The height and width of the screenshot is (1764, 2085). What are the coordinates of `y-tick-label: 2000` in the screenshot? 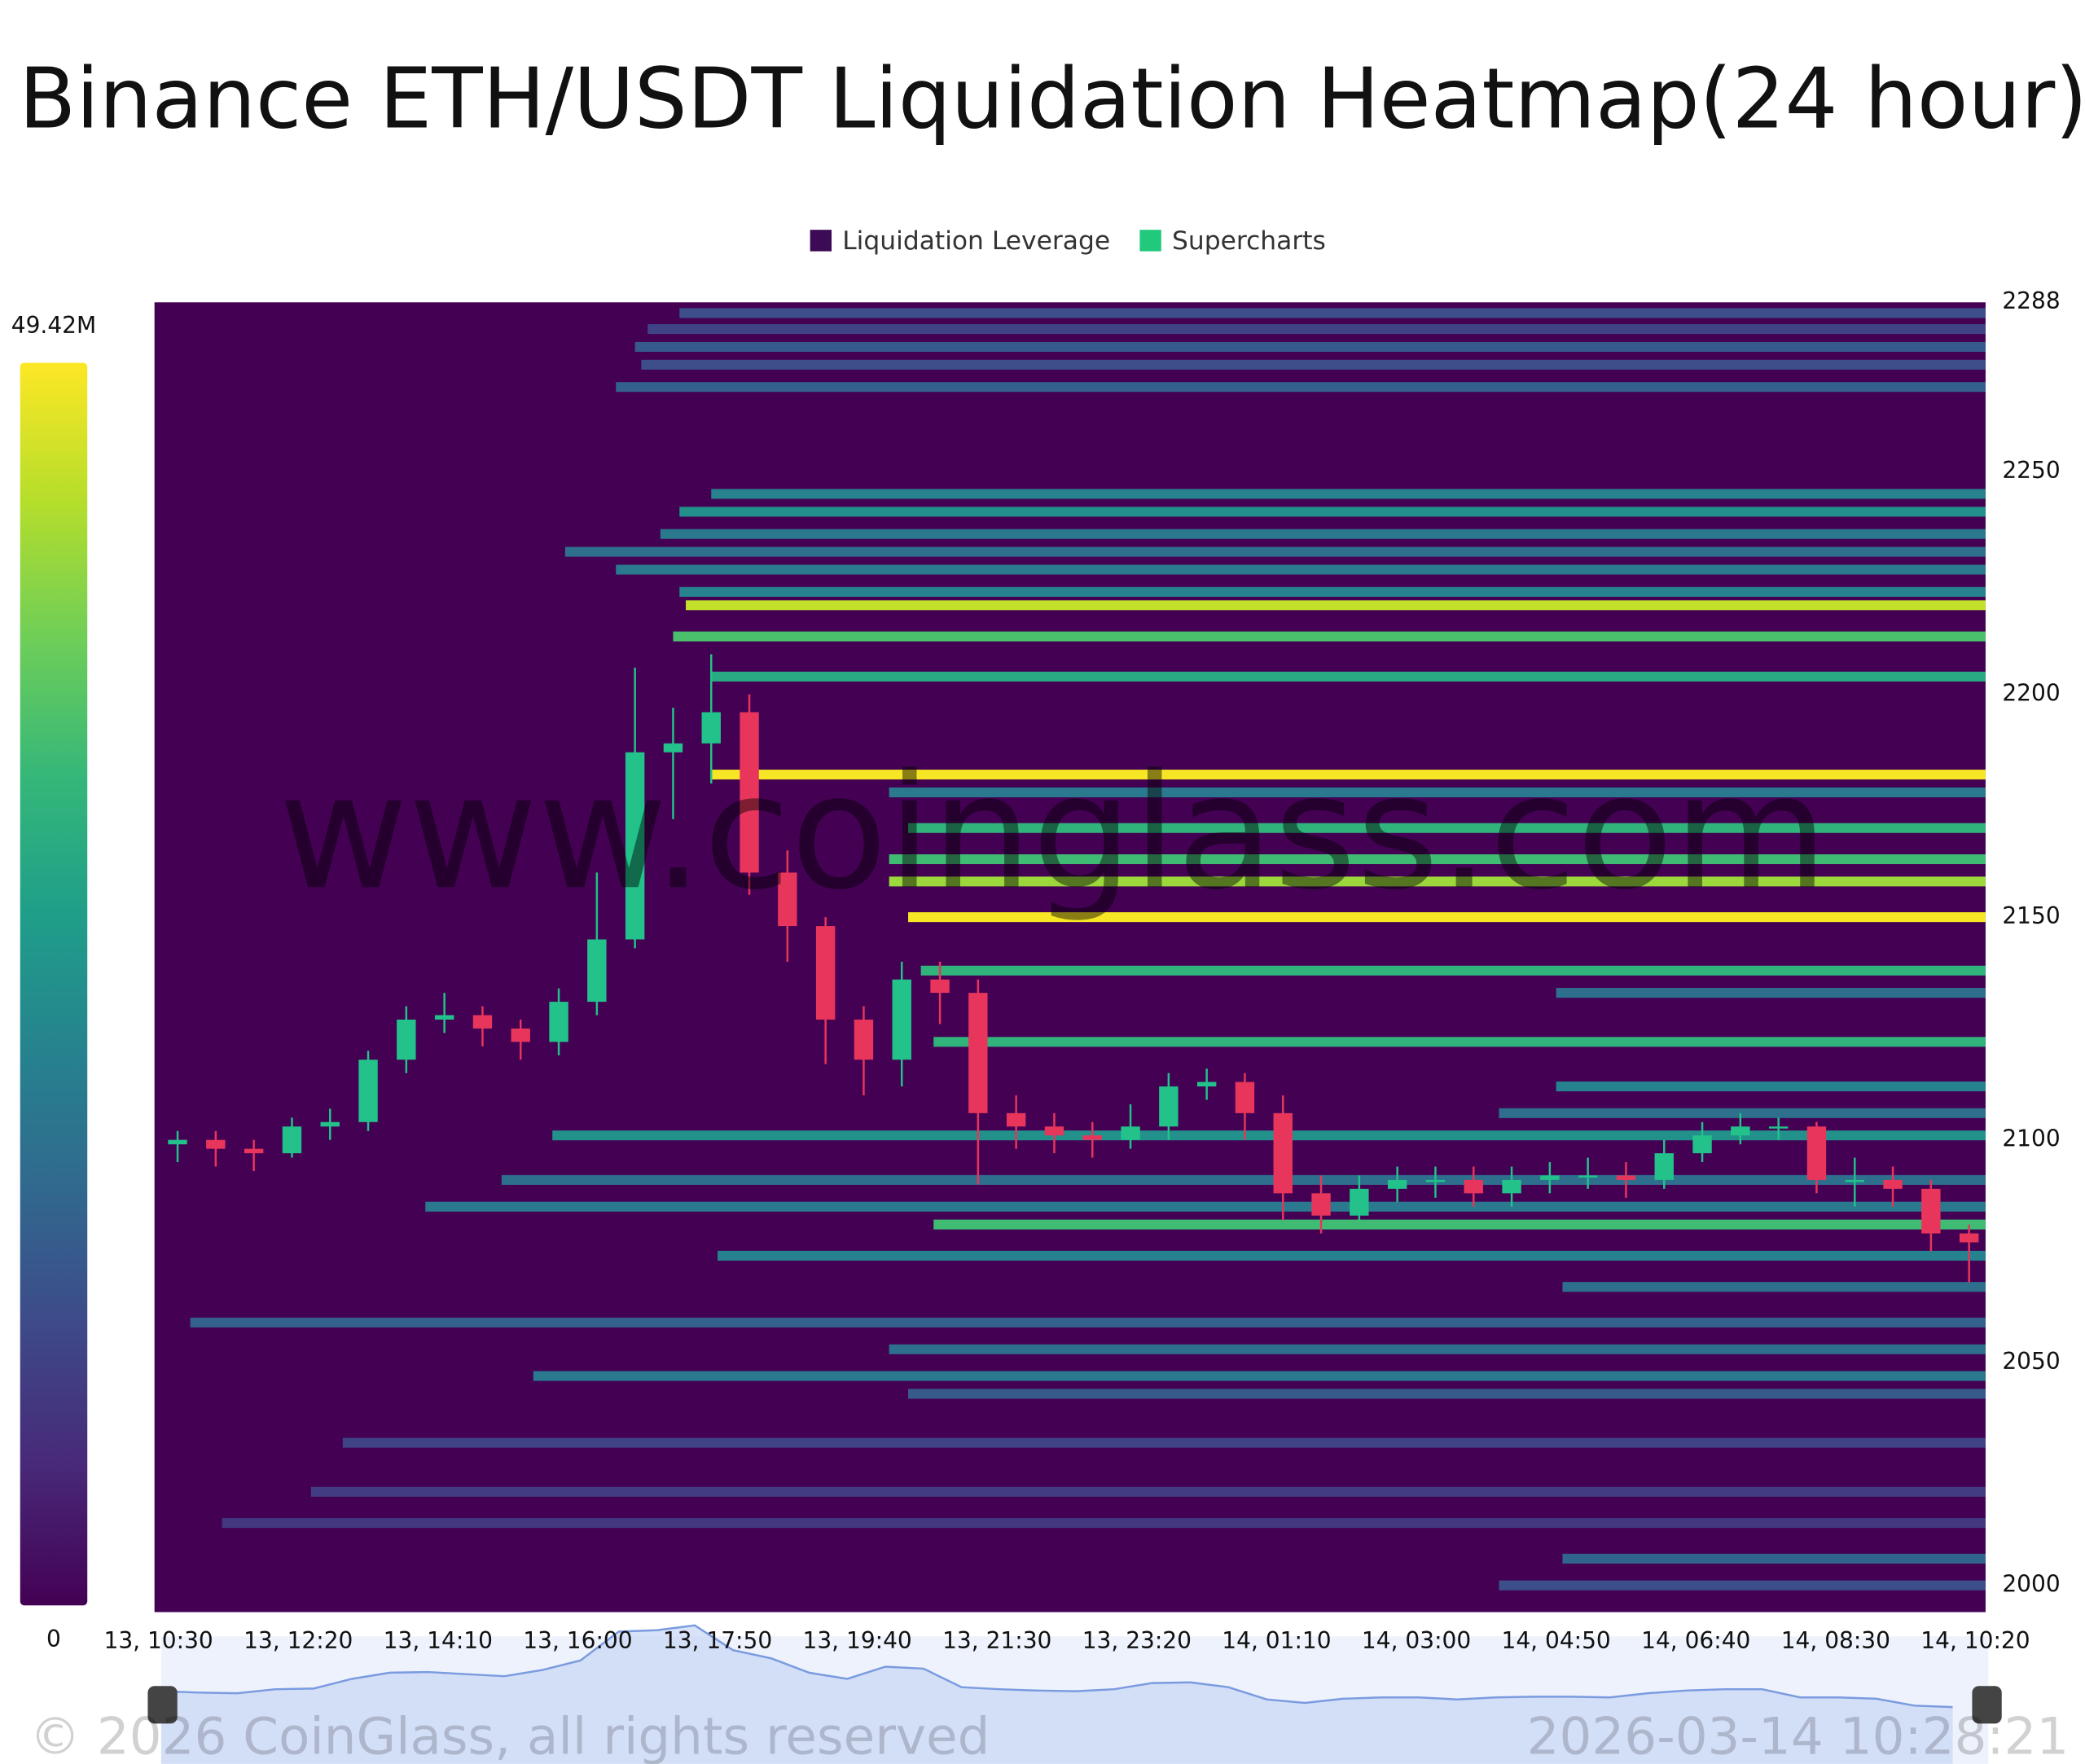 It's located at (2031, 1584).